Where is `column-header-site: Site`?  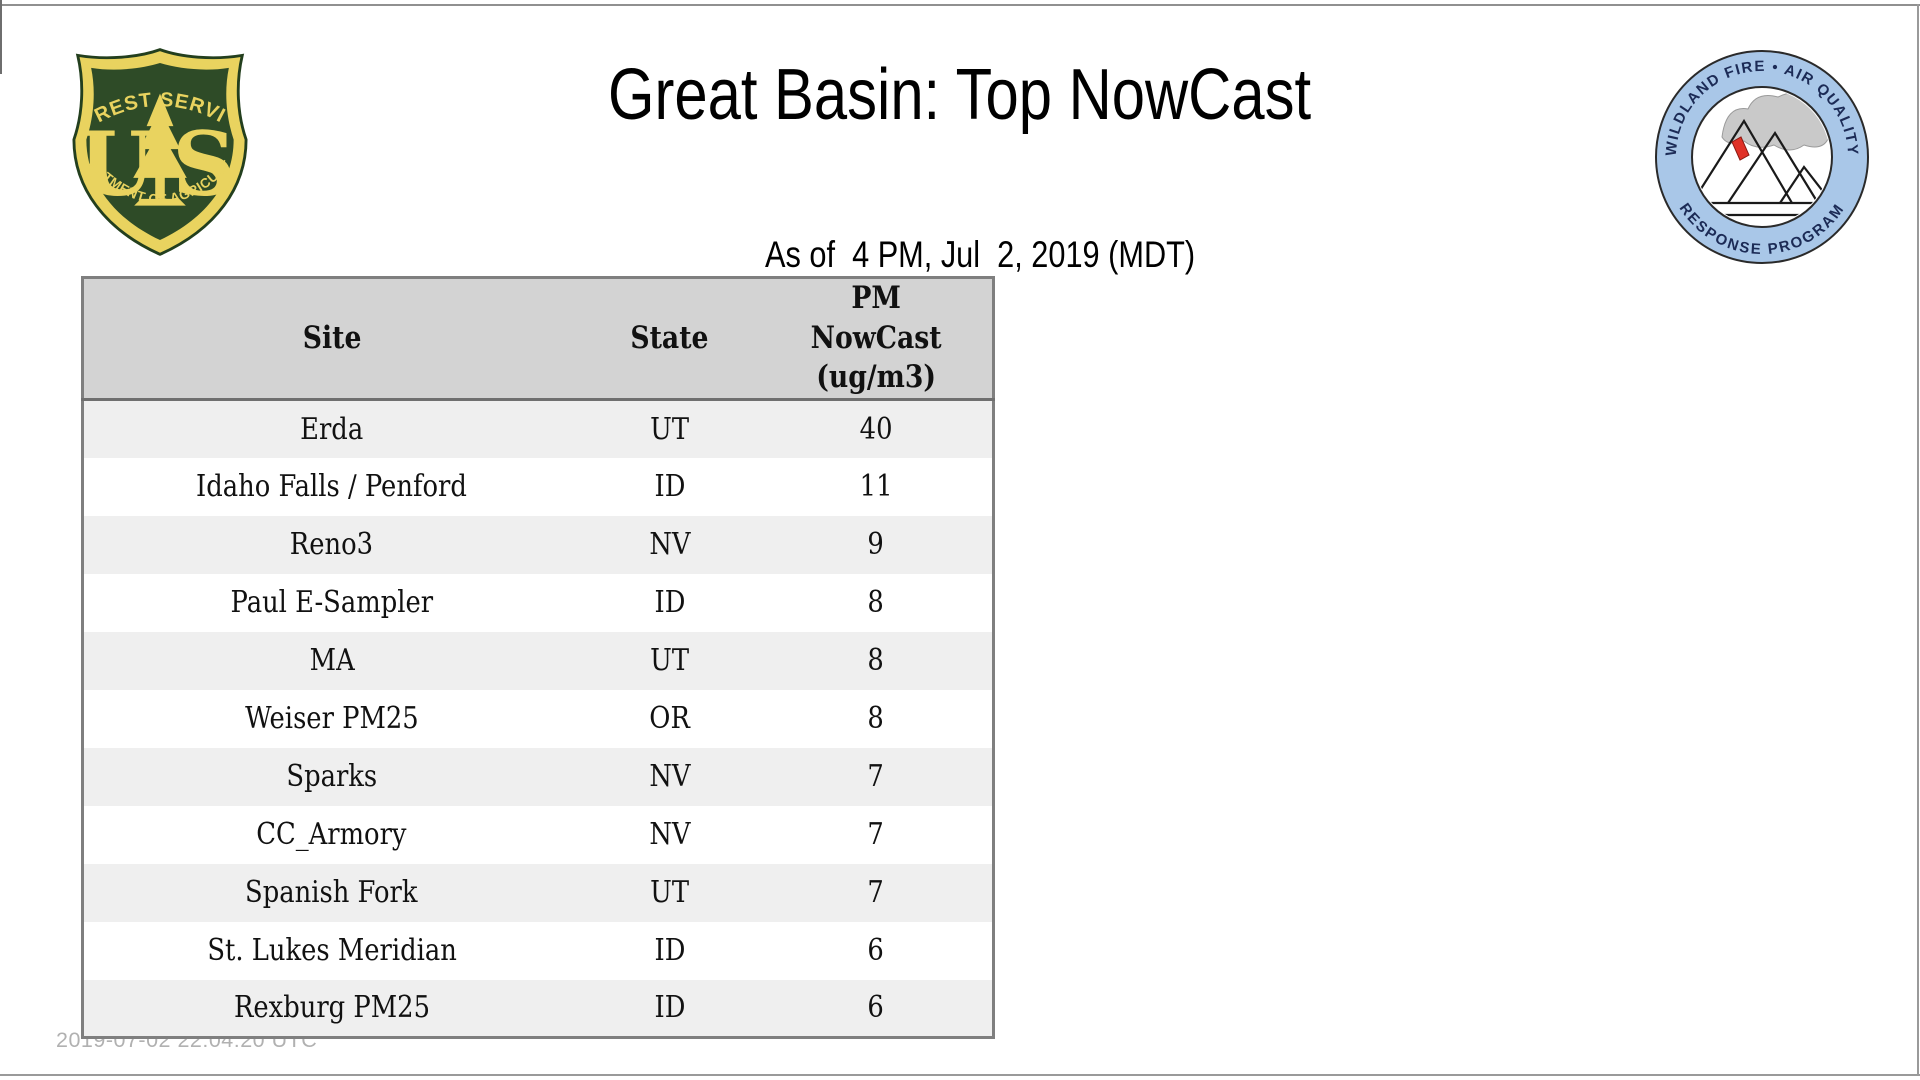 column-header-site: Site is located at coordinates (331, 339).